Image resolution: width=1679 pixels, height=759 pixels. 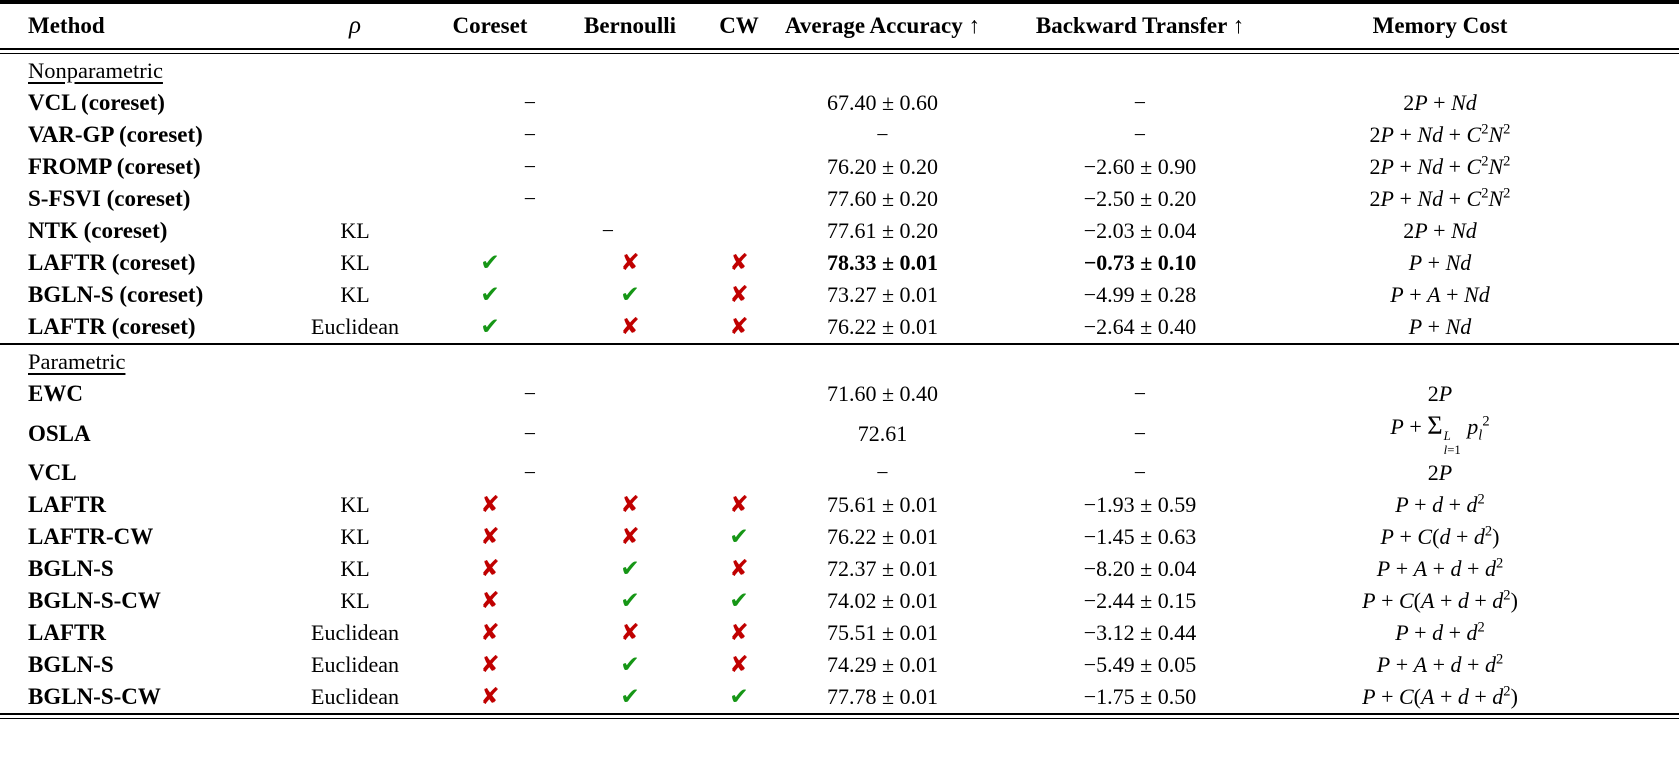 What do you see at coordinates (490, 473) in the screenshot?
I see `coreset-cell: −` at bounding box center [490, 473].